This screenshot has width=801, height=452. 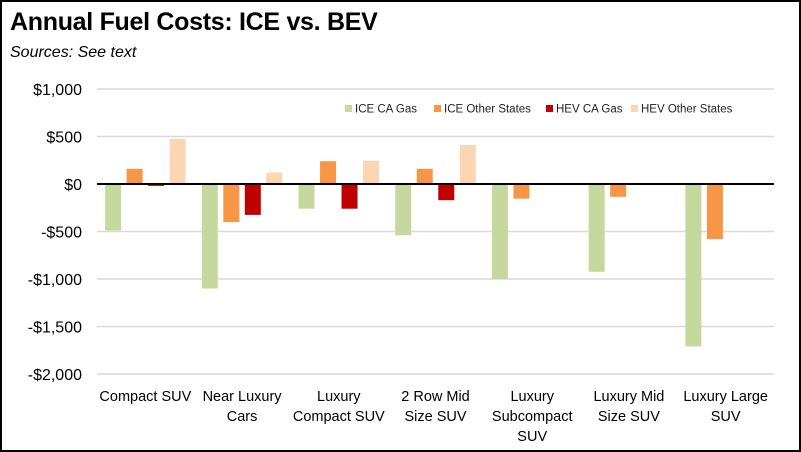 What do you see at coordinates (55, 328) in the screenshot?
I see `y-tick-label: -$1,500` at bounding box center [55, 328].